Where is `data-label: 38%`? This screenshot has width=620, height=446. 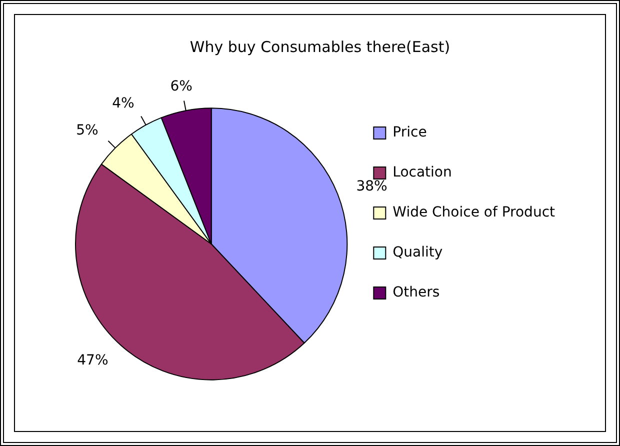 data-label: 38% is located at coordinates (372, 186).